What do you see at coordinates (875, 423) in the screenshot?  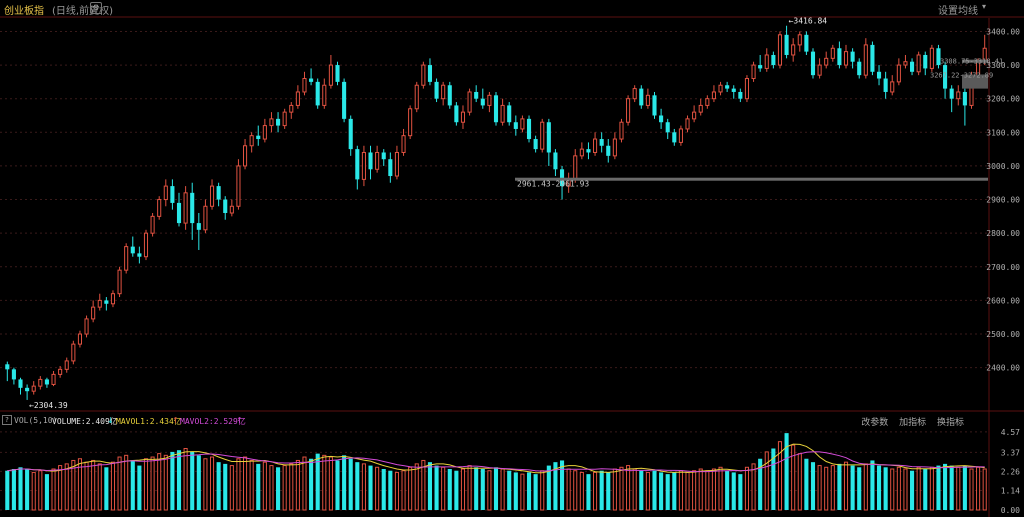 I see `edit-params-button: 改参数` at bounding box center [875, 423].